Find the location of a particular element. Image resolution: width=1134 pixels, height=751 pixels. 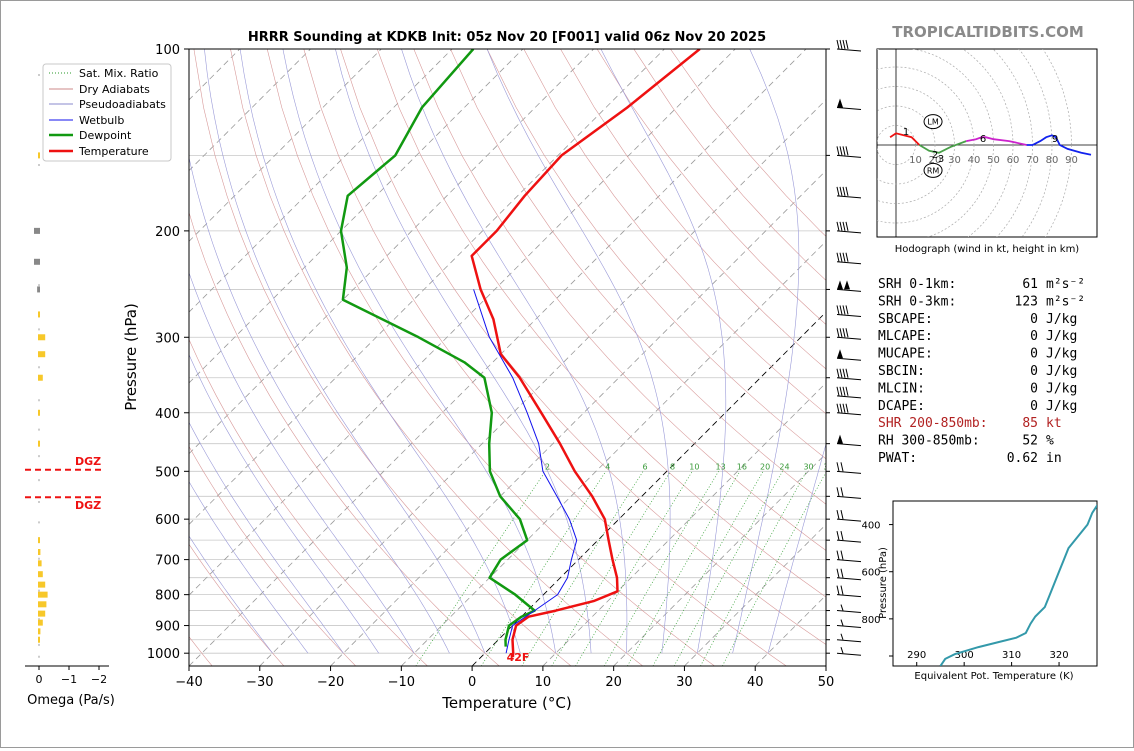

omega-tick-label: −2 is located at coordinates (99, 679).